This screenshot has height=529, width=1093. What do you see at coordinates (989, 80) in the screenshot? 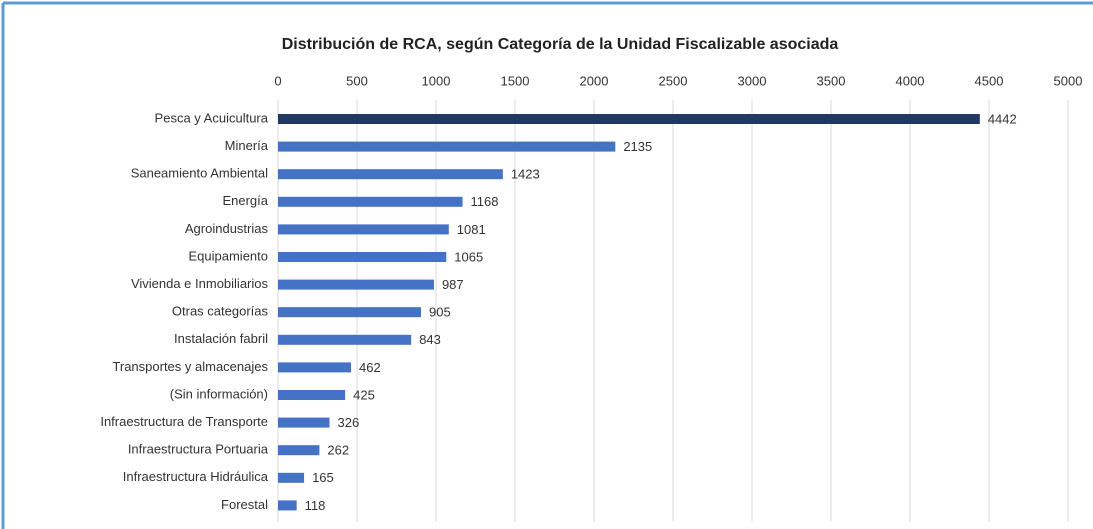
I see `x-tick-label: 4500` at bounding box center [989, 80].